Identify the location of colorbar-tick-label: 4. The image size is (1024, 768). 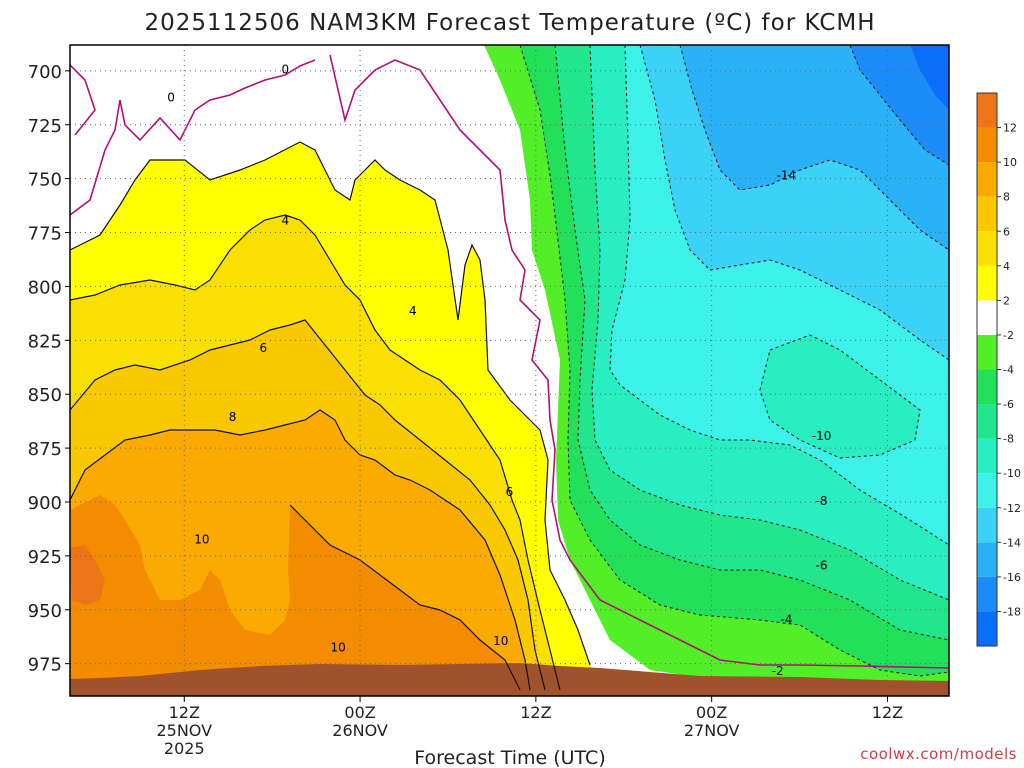
(1006, 266).